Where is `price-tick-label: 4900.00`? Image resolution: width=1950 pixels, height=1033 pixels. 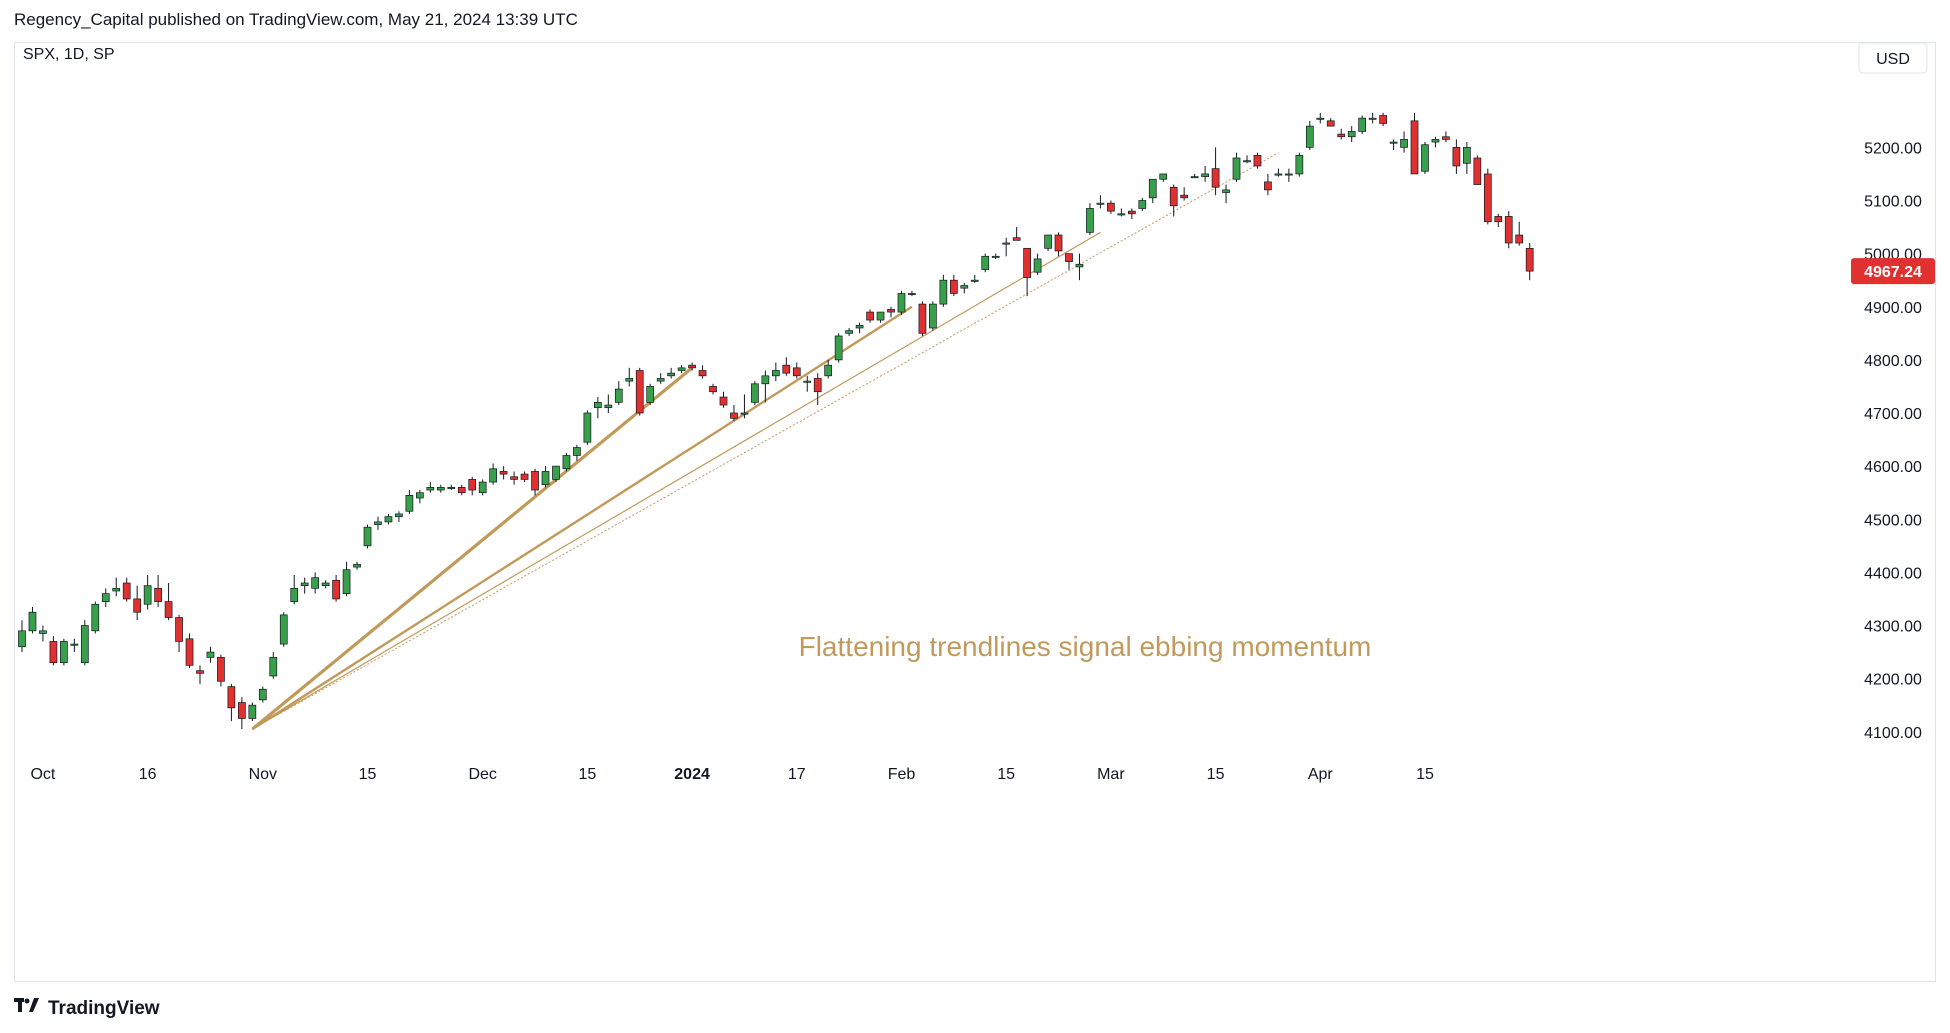
price-tick-label: 4900.00 is located at coordinates (1893, 308).